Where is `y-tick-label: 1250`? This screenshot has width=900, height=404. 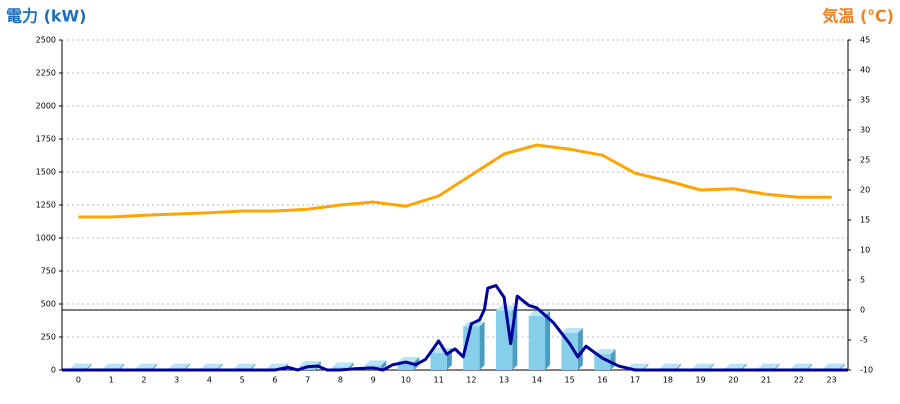 y-tick-label: 1250 is located at coordinates (46, 205).